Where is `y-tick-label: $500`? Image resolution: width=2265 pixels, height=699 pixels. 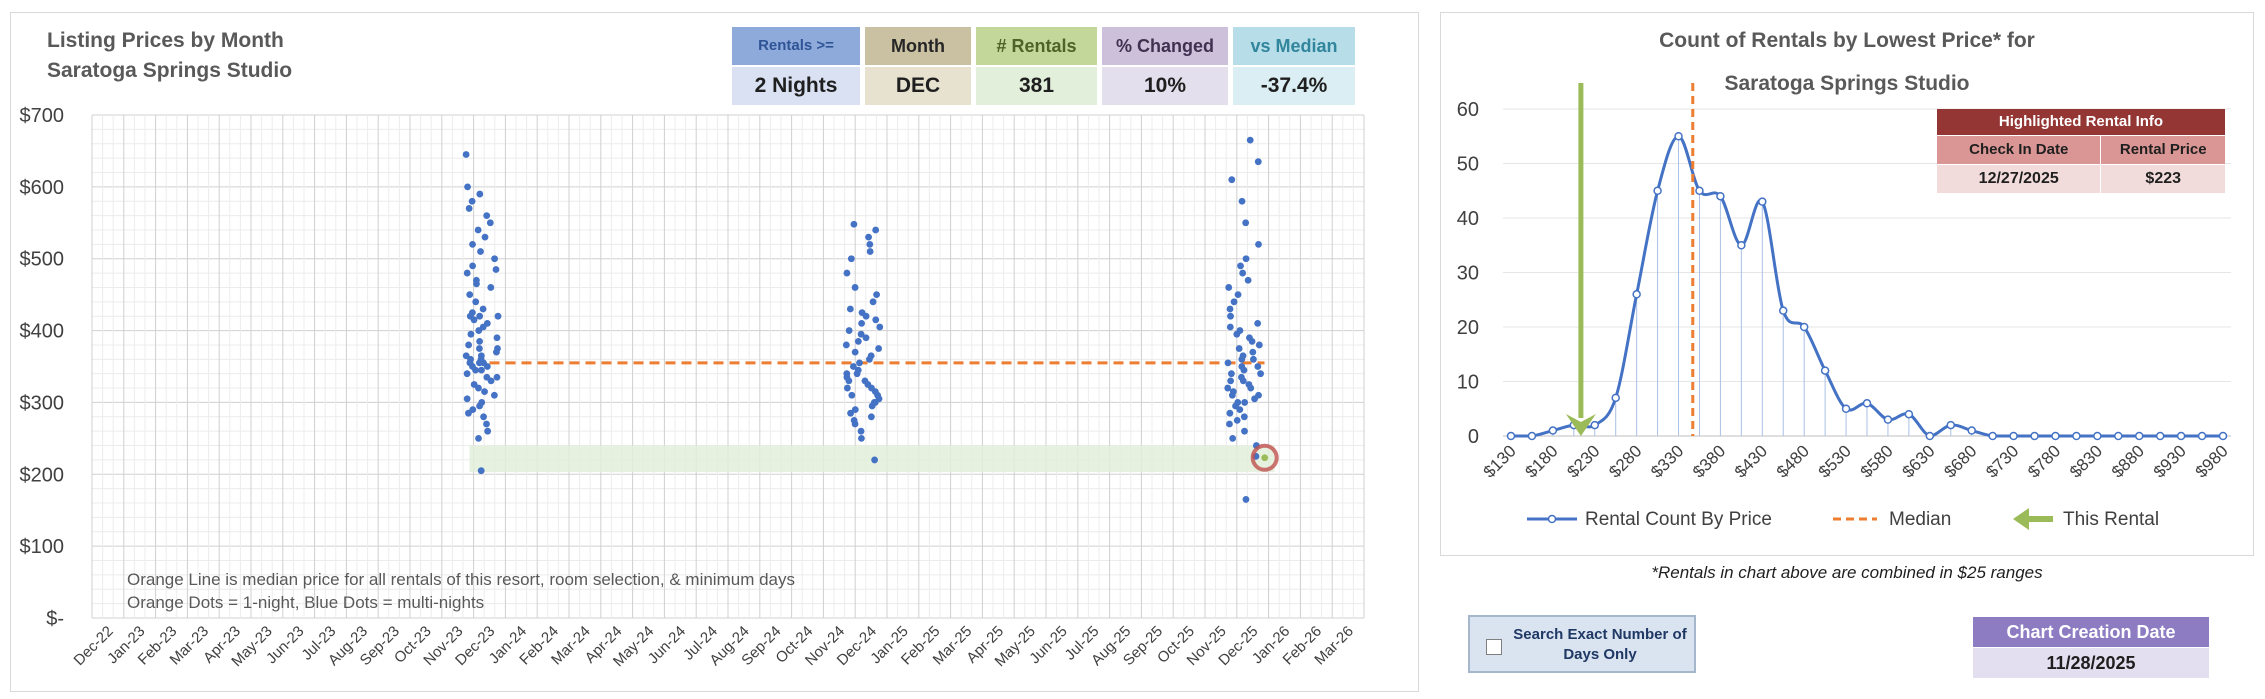
y-tick-label: $500 is located at coordinates (42, 260).